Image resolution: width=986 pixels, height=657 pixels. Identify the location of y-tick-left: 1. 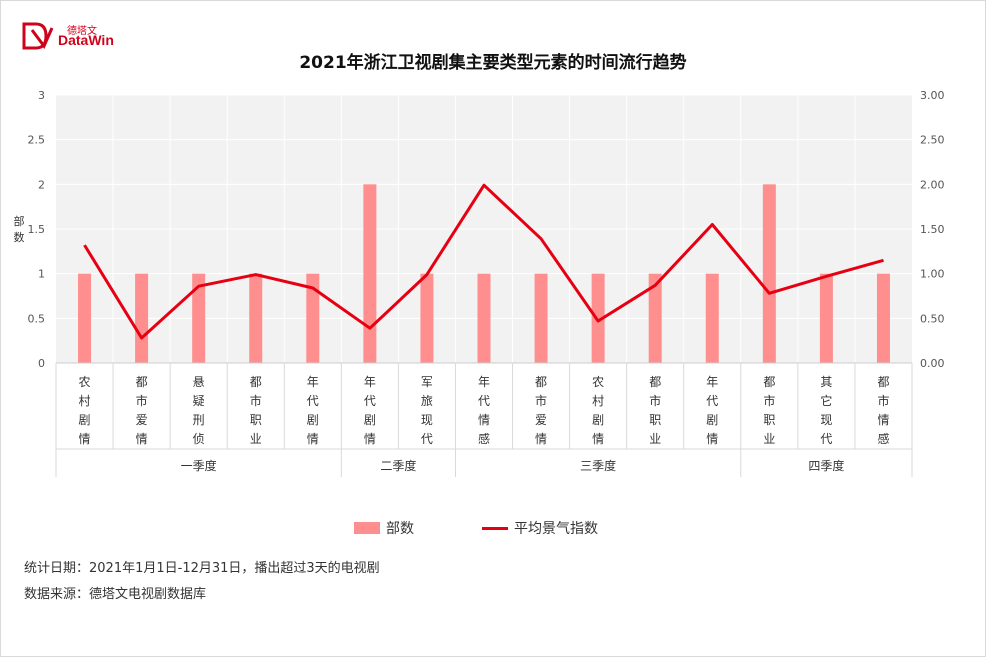
(41, 274).